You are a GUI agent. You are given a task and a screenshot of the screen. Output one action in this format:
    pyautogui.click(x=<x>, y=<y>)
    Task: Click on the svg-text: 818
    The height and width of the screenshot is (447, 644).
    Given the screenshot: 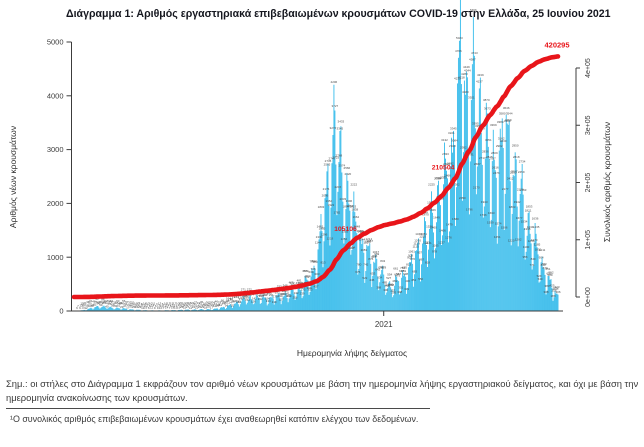 What is the action you would take?
    pyautogui.click(x=427, y=262)
    